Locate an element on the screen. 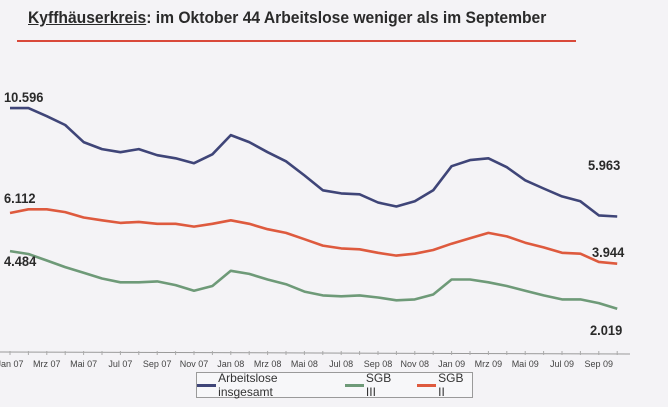  label-sgb2-first: 6.112 is located at coordinates (20, 198).